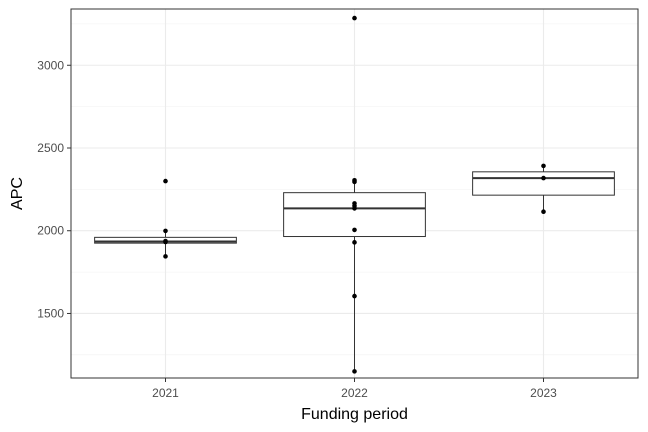  Describe the element at coordinates (165, 393) in the screenshot. I see `x-tick-label: 2021` at that location.